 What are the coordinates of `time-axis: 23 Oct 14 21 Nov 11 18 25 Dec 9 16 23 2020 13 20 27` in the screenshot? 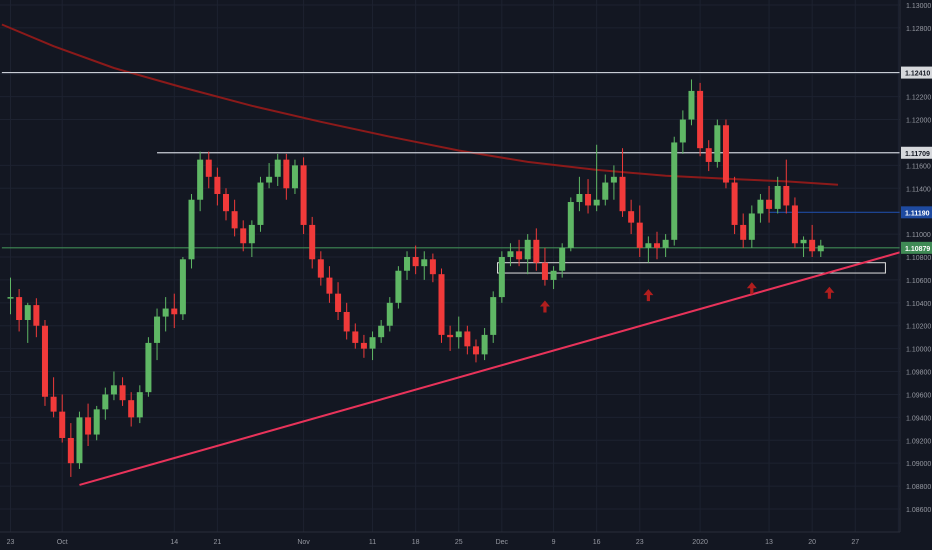 It's located at (433, 542).